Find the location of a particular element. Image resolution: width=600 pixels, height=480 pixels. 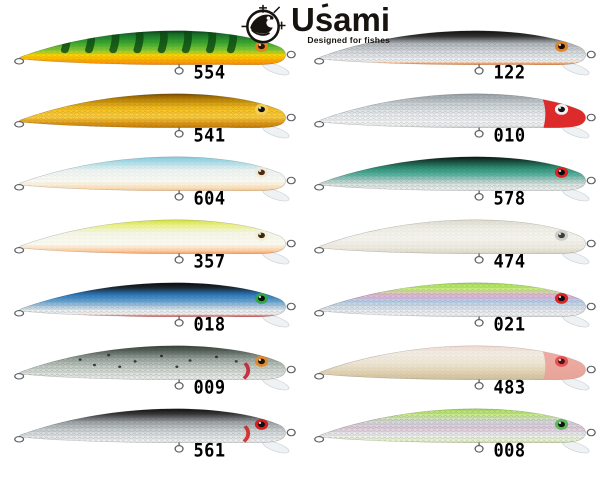

lure-item-010: 010 is located at coordinates (456, 116).